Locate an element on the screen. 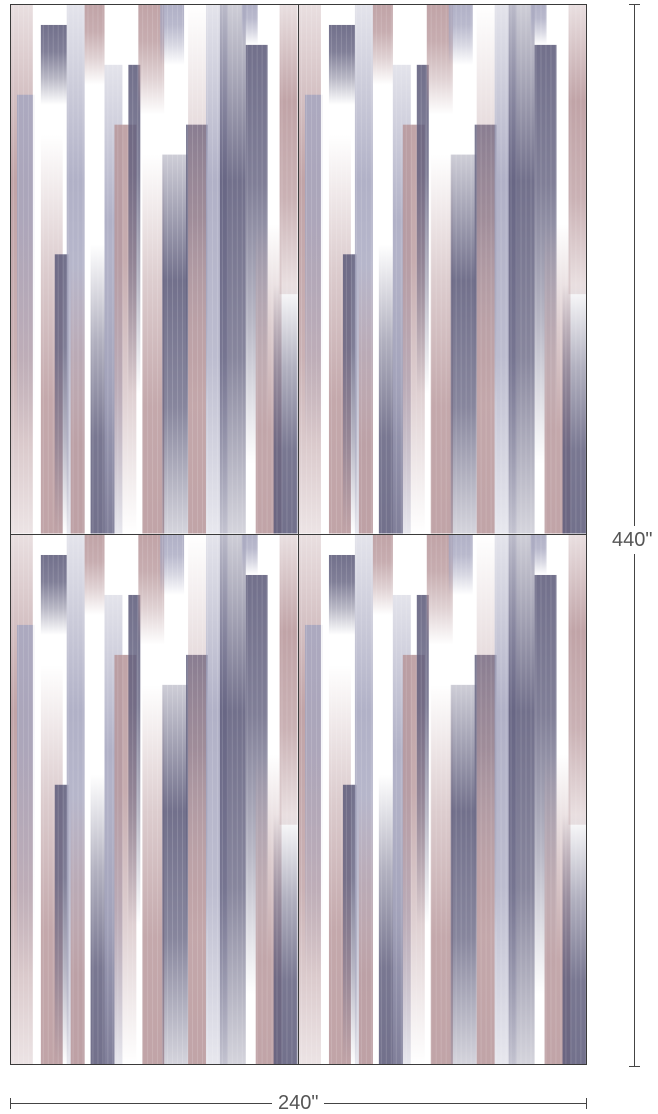 This screenshot has width=658, height=1114. width-dimension-label: 240" is located at coordinates (298, 1103).